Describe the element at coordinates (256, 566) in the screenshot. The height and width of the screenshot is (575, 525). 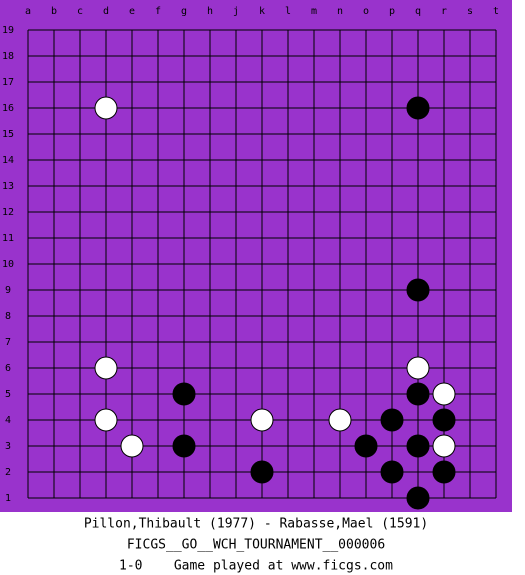
I see `result: 1-0 Game played at www.ficgs.com` at that location.